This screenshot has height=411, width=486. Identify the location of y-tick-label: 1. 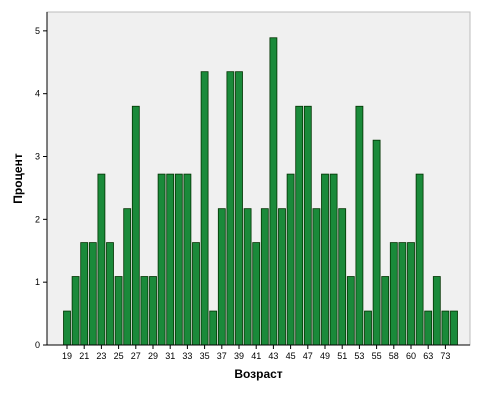
(37, 282).